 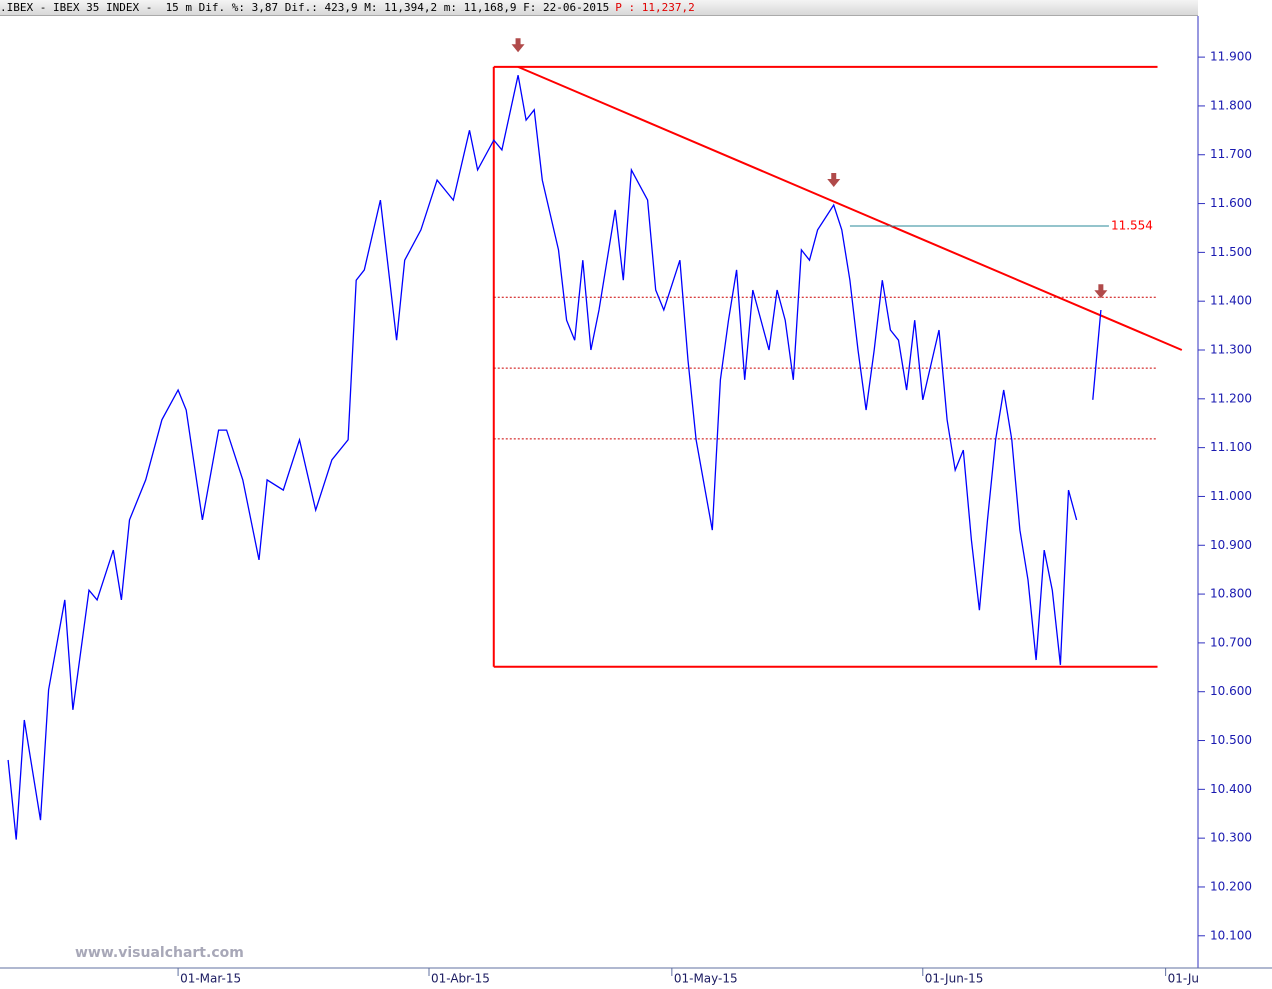 I want to click on y-tick-label: 10.600, so click(x=1231, y=691).